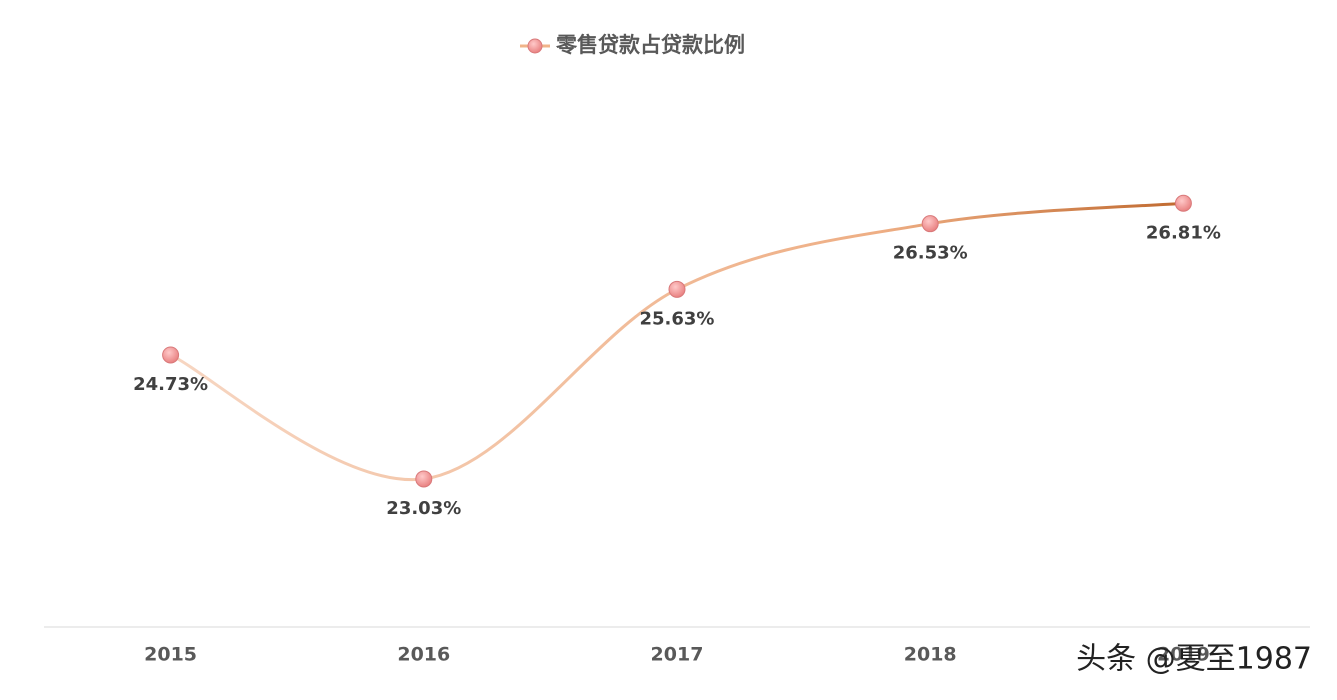 The height and width of the screenshot is (700, 1337). Describe the element at coordinates (677, 655) in the screenshot. I see `x-tick-label: 2017` at that location.